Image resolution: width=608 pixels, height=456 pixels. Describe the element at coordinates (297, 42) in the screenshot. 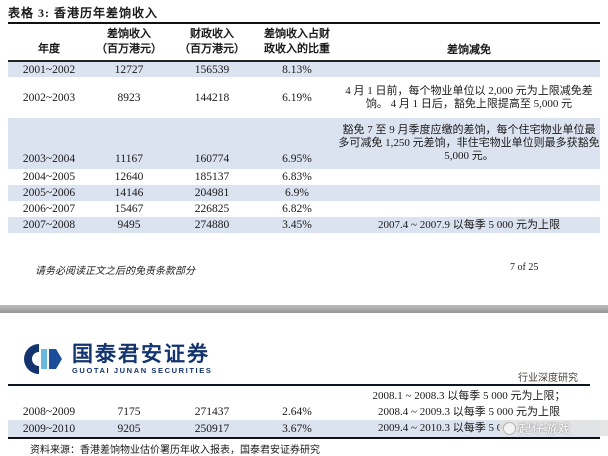

I see `header-ratio: 差饷收入占财 政收入的比重` at that location.